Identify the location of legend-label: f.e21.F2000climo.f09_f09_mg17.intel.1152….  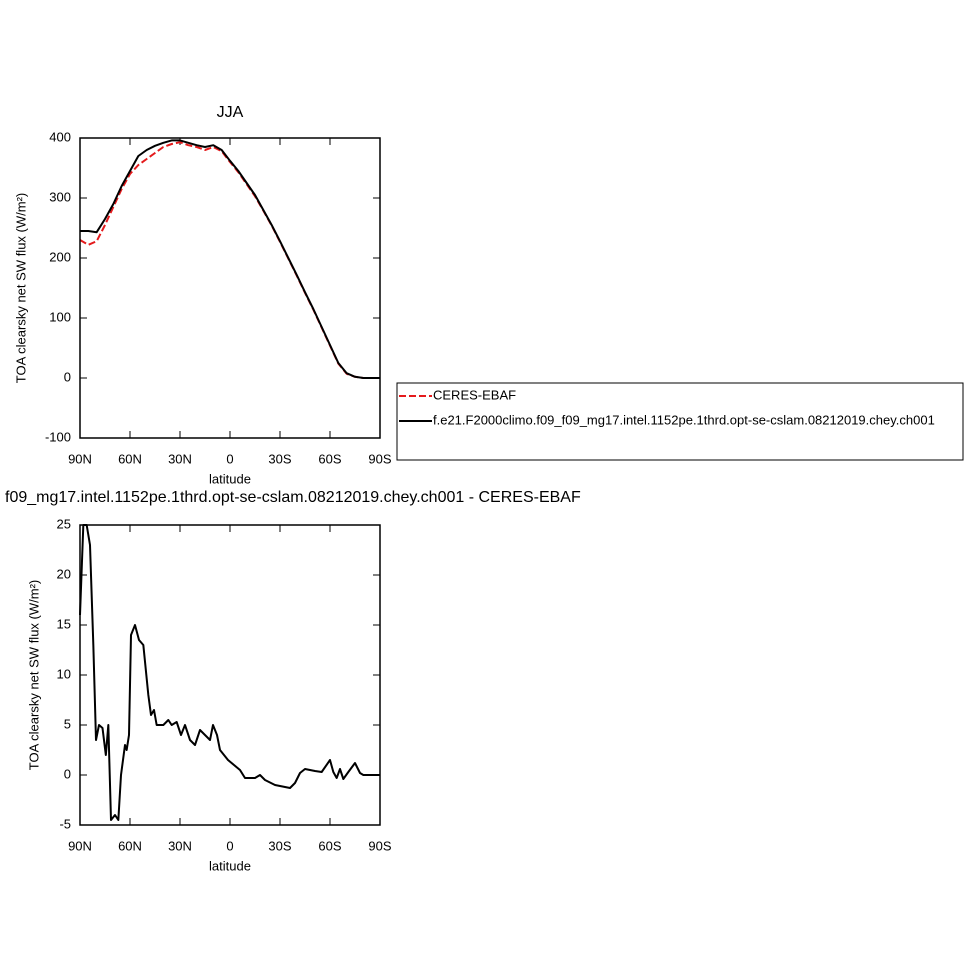
(684, 419).